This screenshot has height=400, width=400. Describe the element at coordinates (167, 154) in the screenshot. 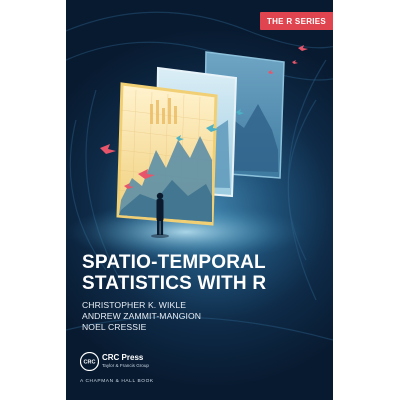

I see `front-panel` at that location.